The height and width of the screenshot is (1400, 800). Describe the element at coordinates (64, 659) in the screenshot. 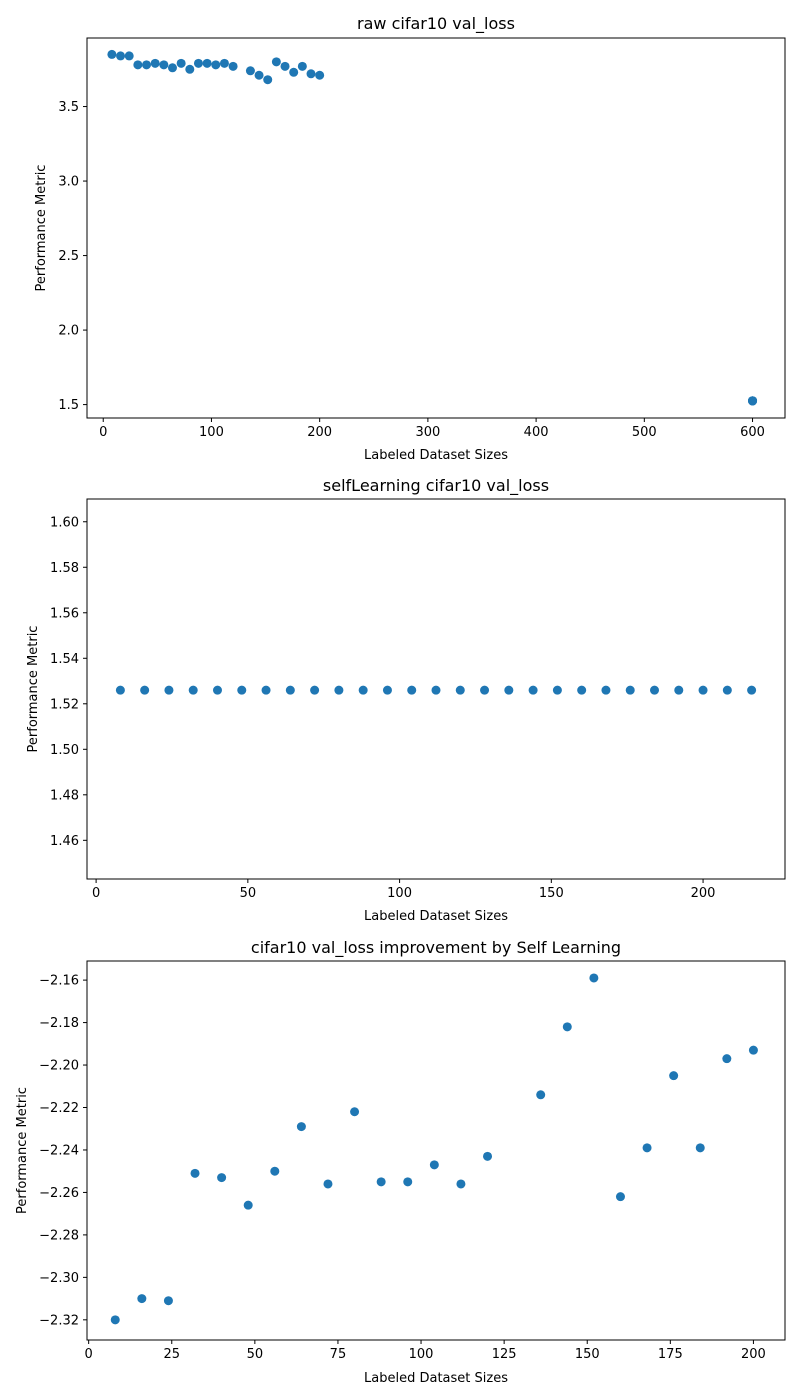

I see `y-tick-label: 1.54` at that location.